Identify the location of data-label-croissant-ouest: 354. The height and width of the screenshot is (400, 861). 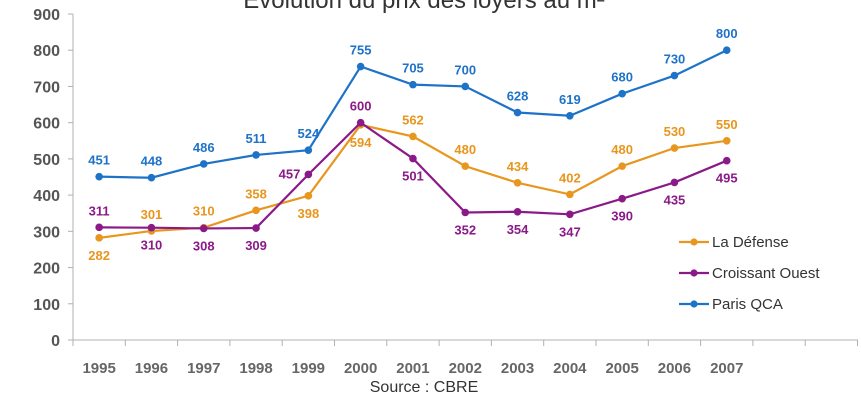
(518, 229).